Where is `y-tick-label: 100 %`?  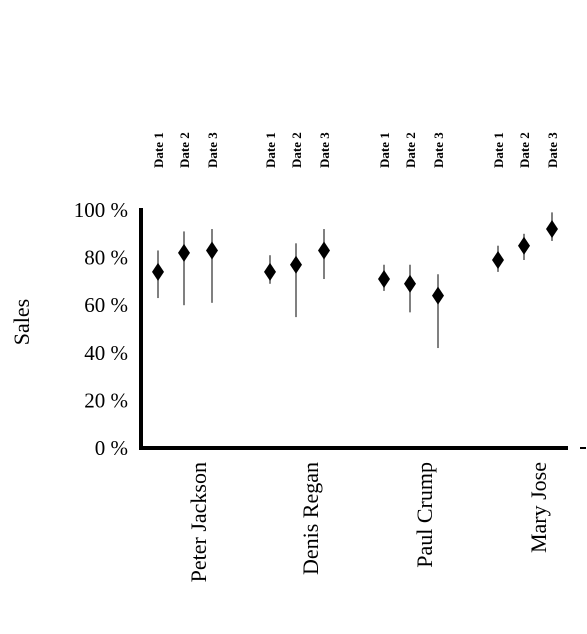 y-tick-label: 100 % is located at coordinates (101, 210).